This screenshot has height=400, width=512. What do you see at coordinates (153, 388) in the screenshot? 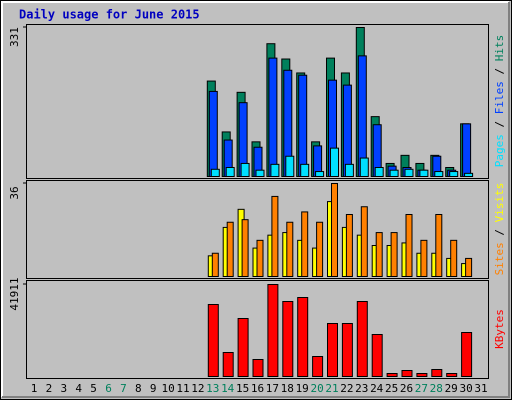
I see `x-tick-label: 9` at bounding box center [153, 388].